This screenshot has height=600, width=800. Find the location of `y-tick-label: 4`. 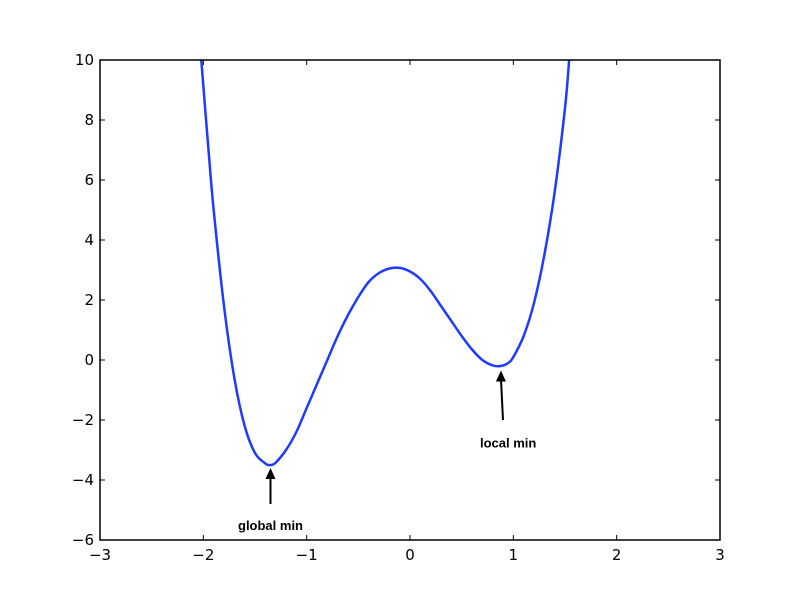

y-tick-label: 4 is located at coordinates (89, 240).